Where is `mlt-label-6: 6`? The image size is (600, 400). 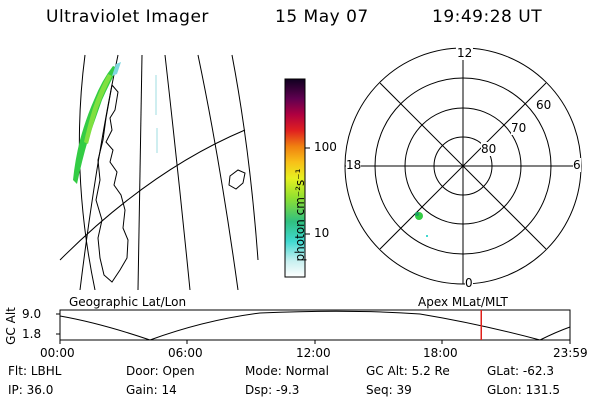
mlt-label-6: 6 is located at coordinates (577, 165).